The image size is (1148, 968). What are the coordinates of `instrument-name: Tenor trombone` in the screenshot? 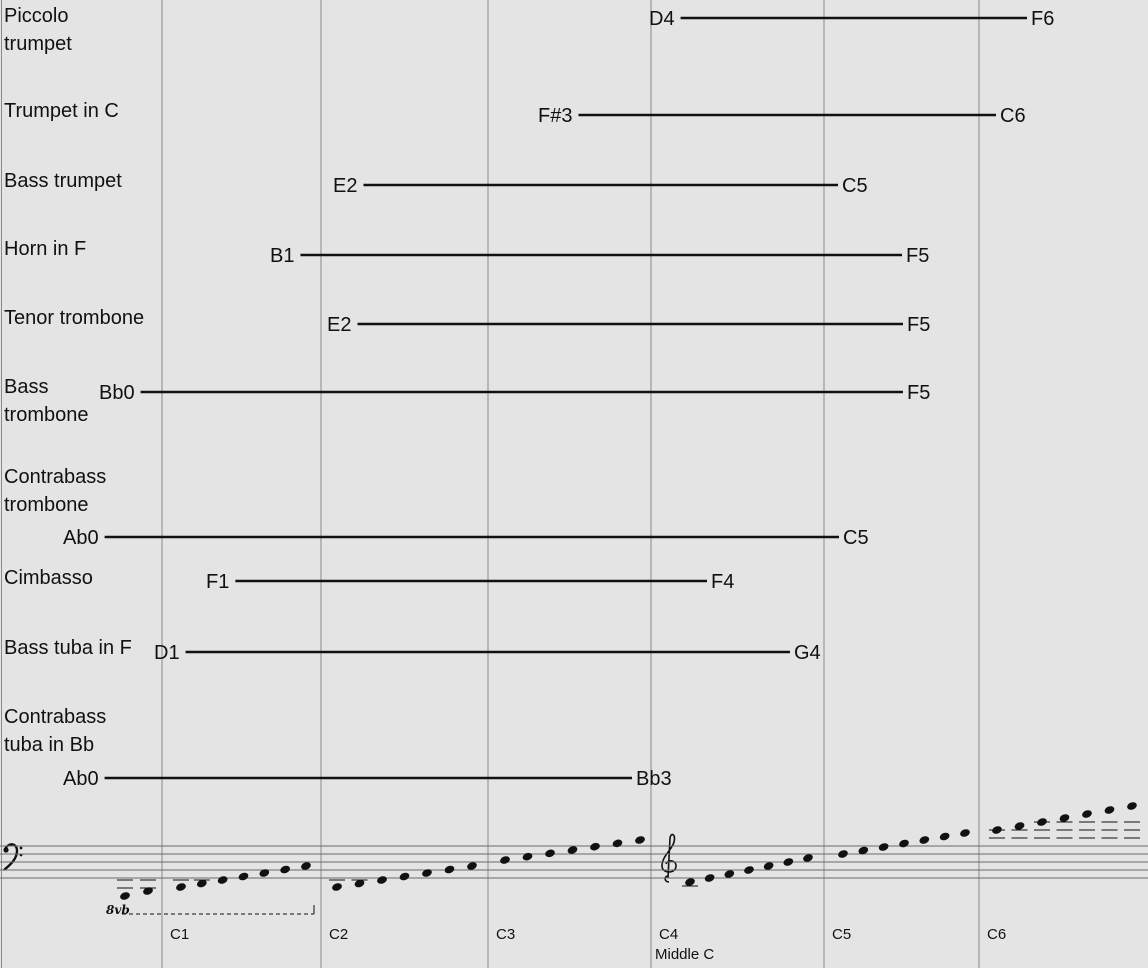 It's located at (74, 318).